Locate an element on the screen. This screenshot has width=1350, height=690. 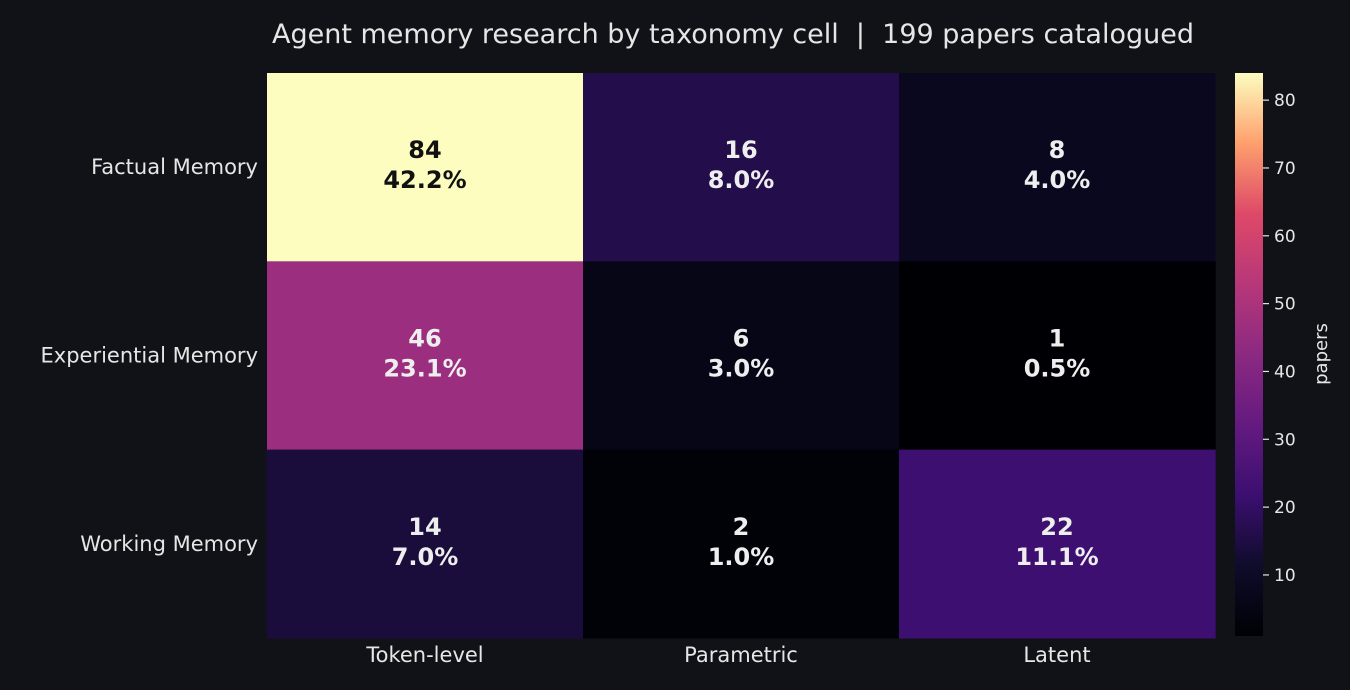
colorbar-tick-label: 20 is located at coordinates (1285, 508).